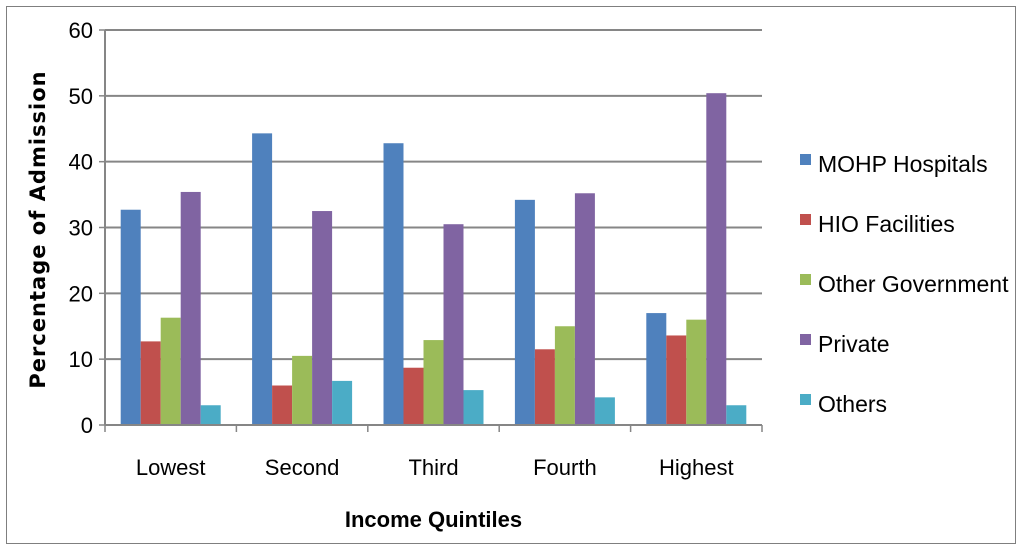  I want to click on bar-mohp-hospitals-lowest, so click(130, 317).